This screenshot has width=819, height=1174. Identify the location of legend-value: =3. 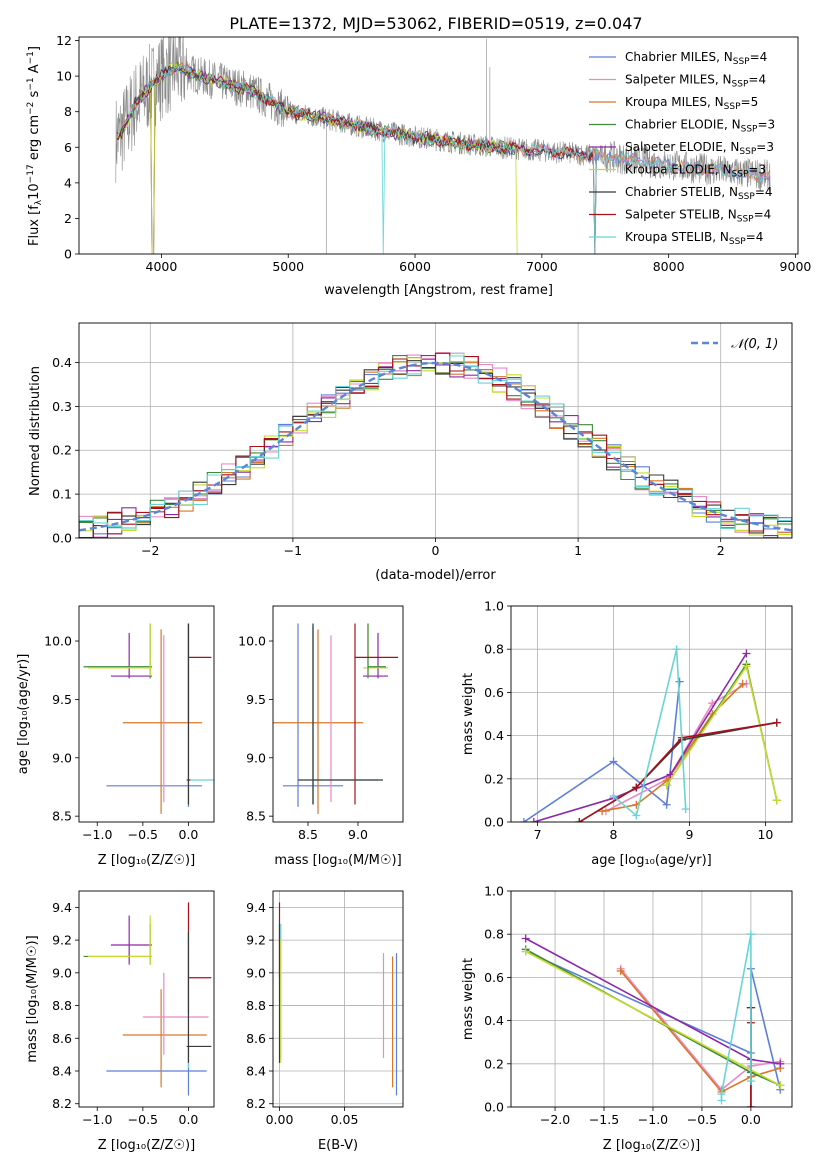
(766, 125).